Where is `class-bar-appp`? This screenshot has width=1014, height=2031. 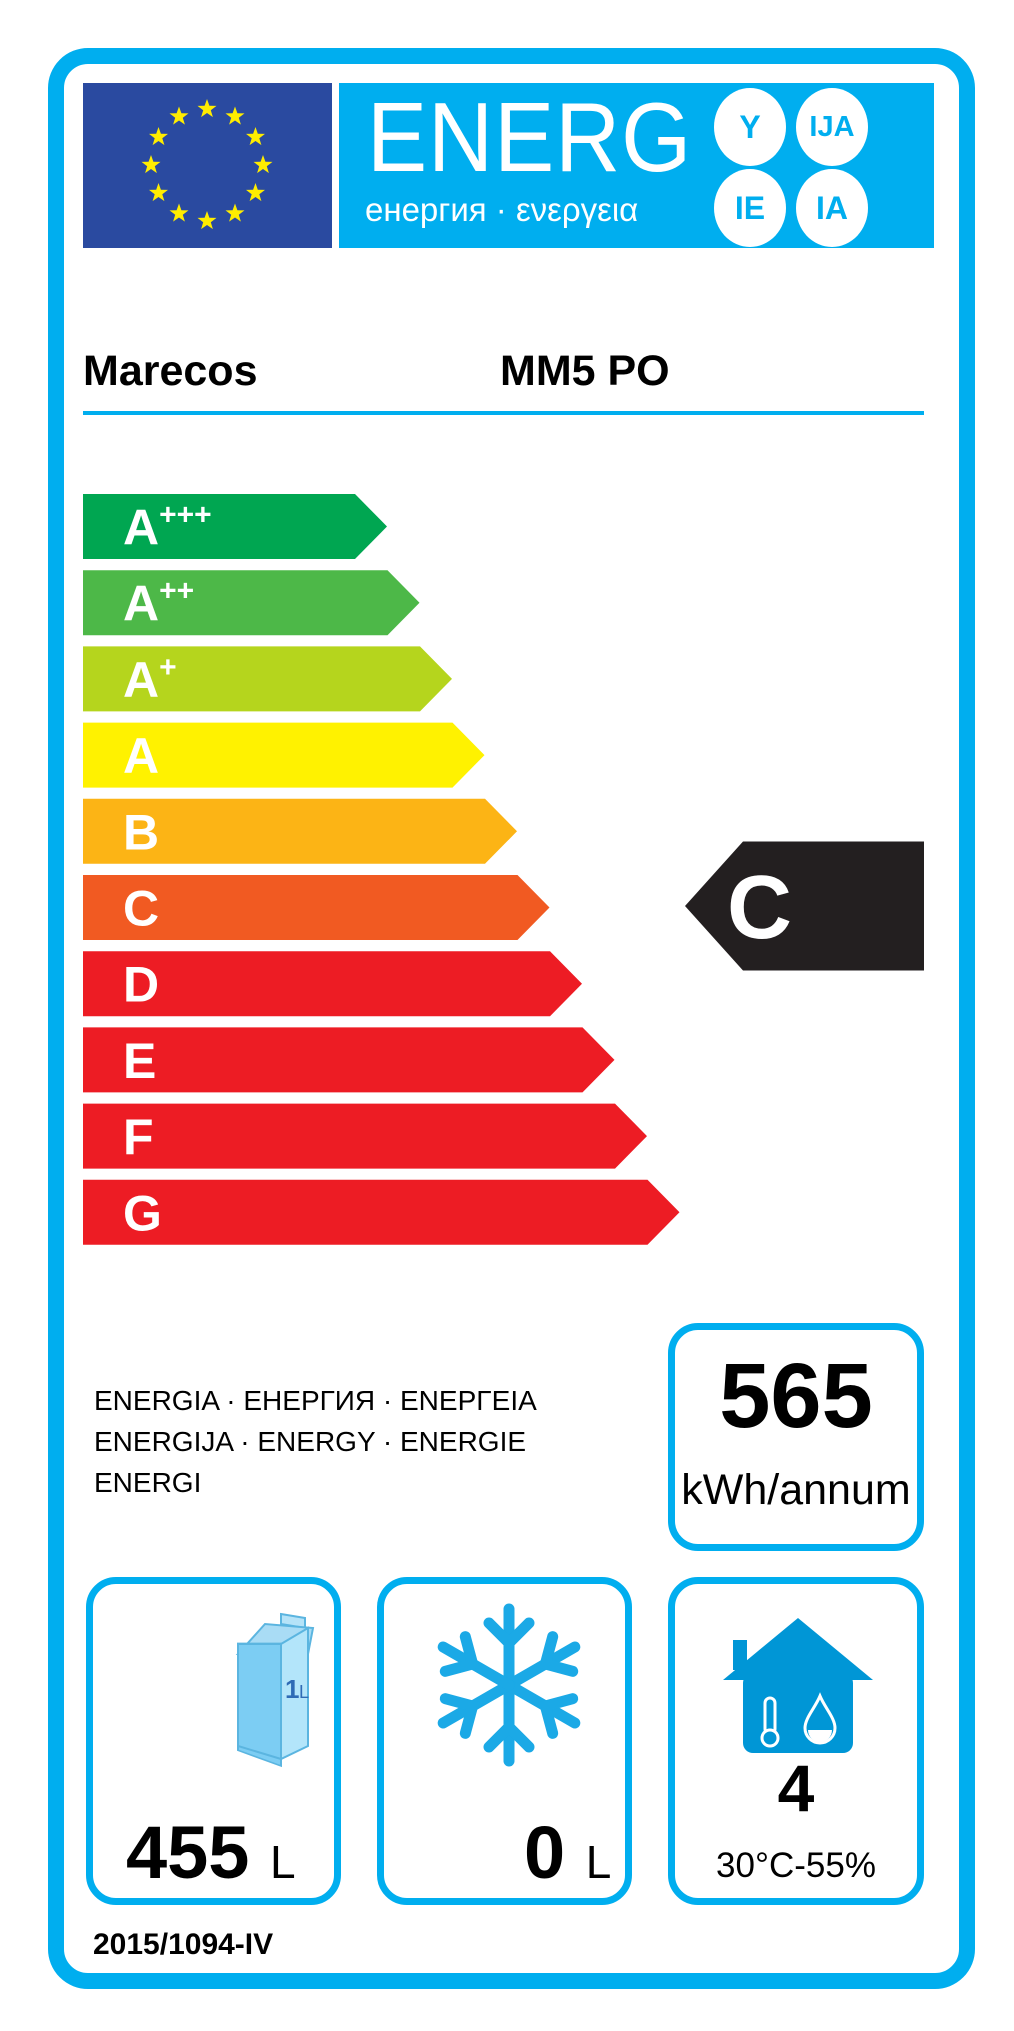 class-bar-appp is located at coordinates (235, 526).